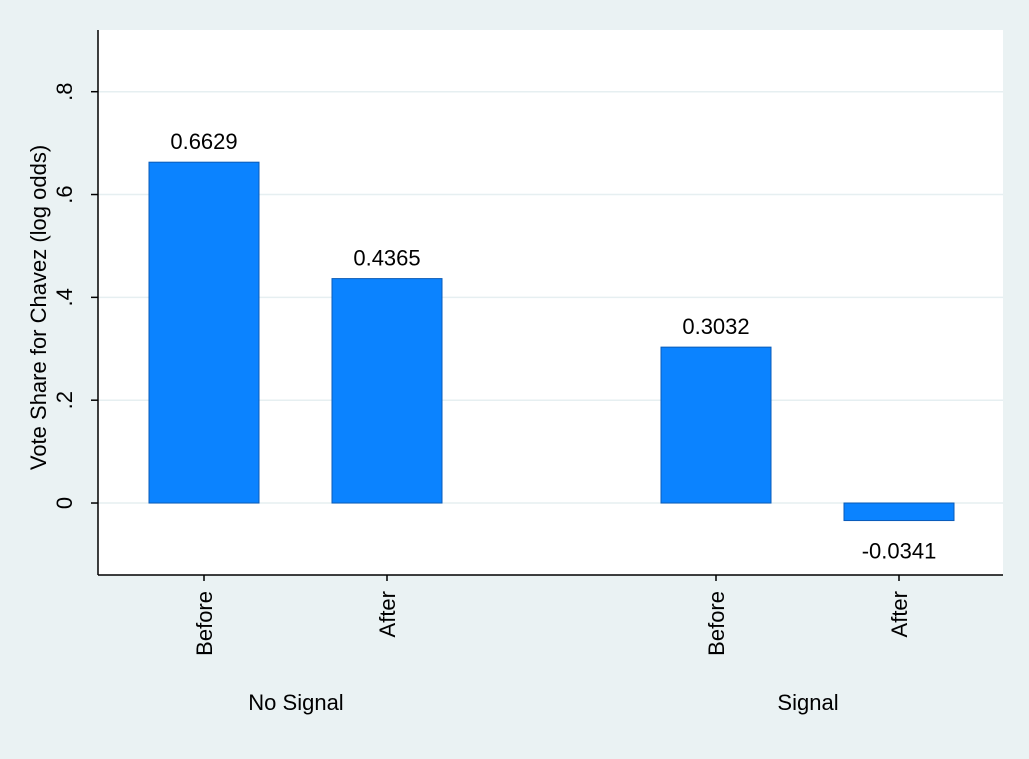 The image size is (1029, 759). Describe the element at coordinates (64, 194) in the screenshot. I see `y-tick-label: .6` at that location.